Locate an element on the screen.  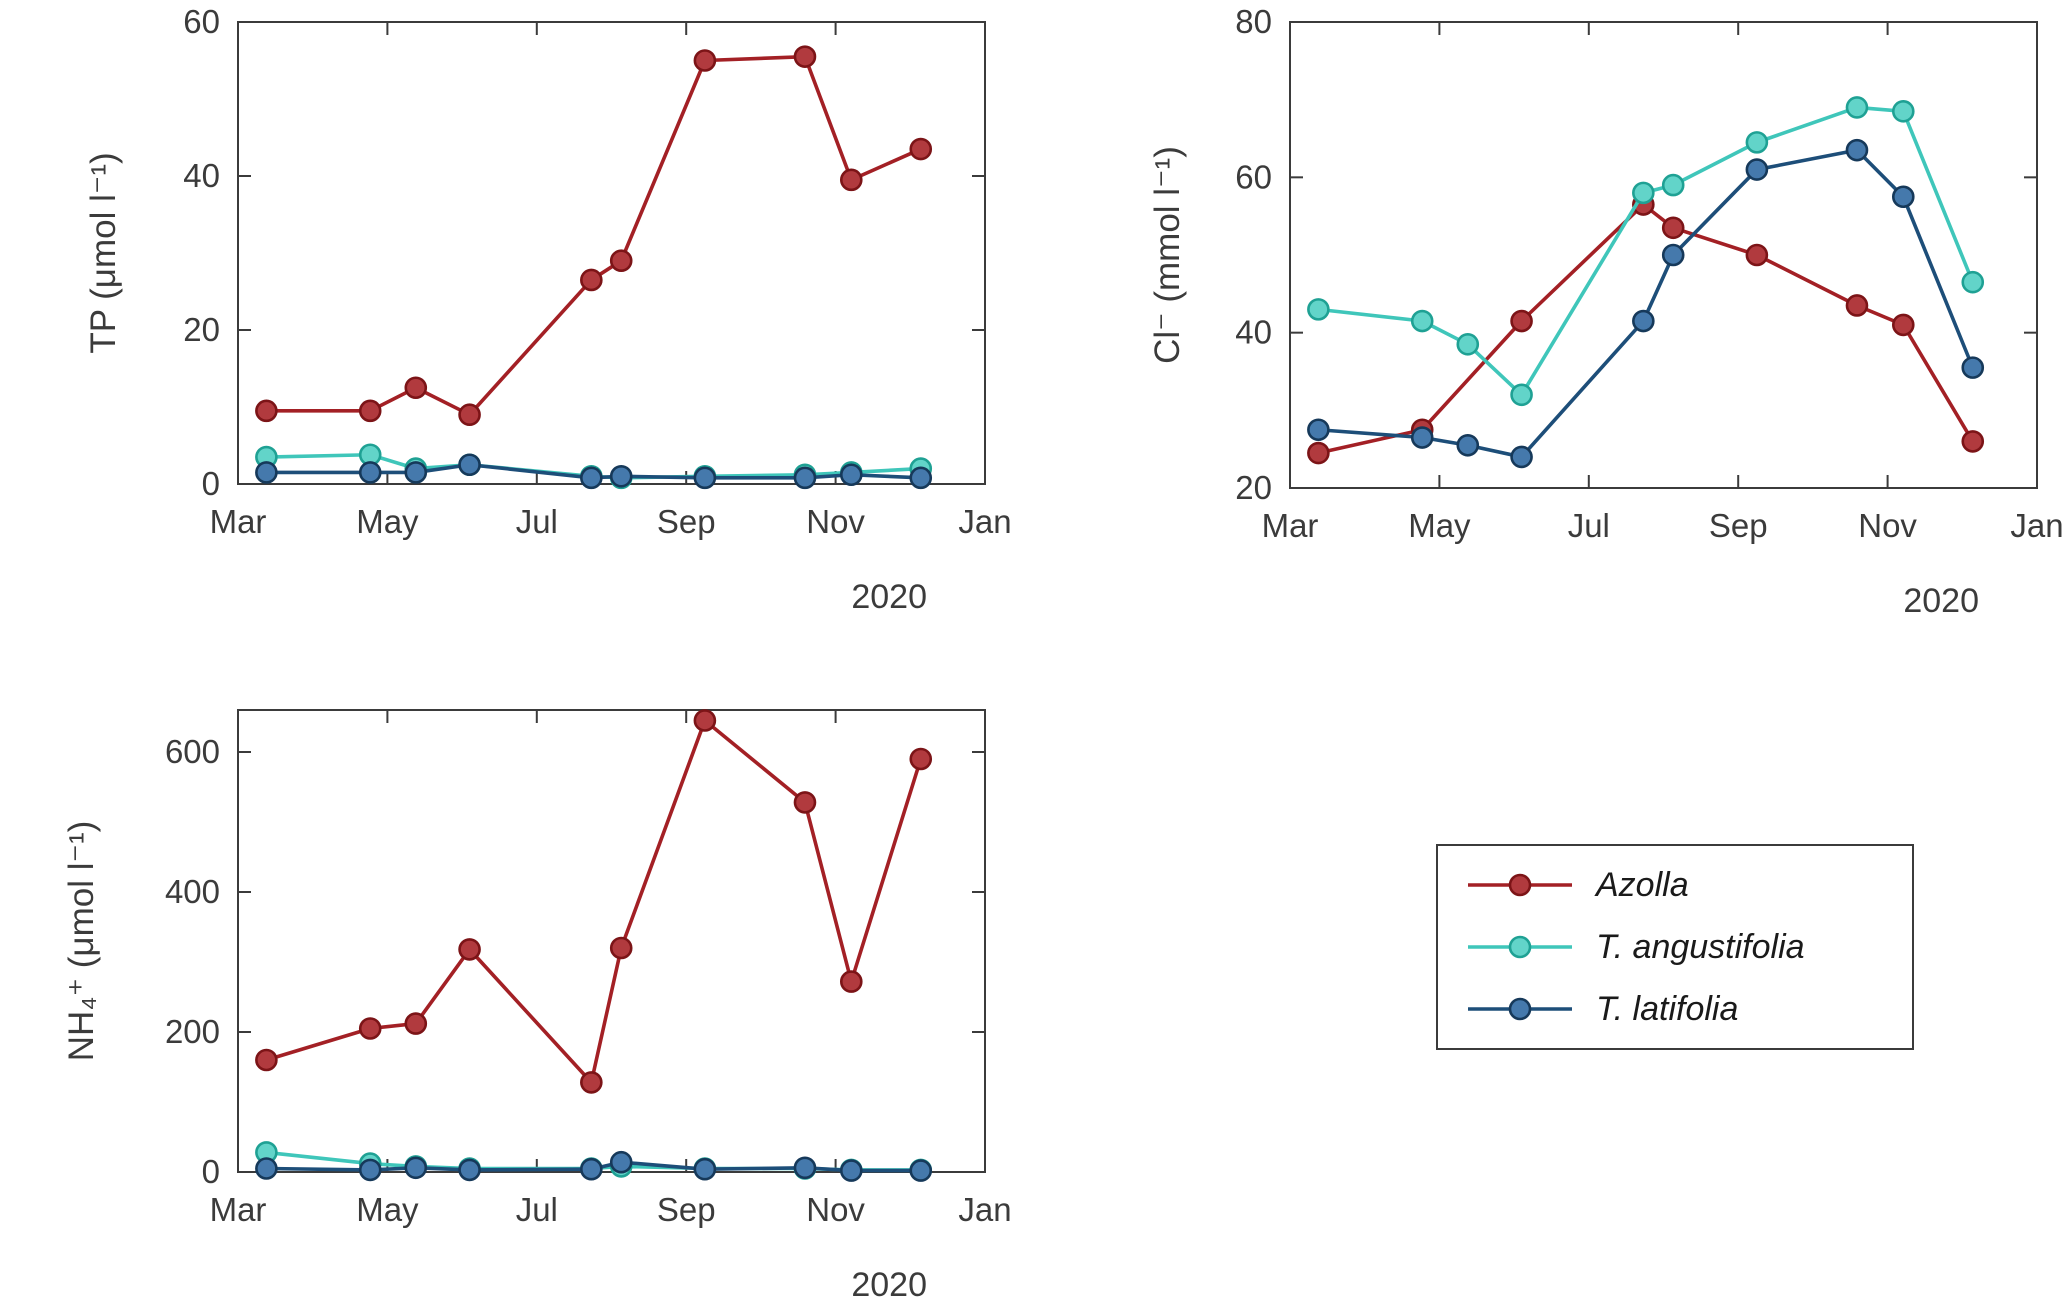
nh4-x-tick-label: Jan is located at coordinates (984, 1209).